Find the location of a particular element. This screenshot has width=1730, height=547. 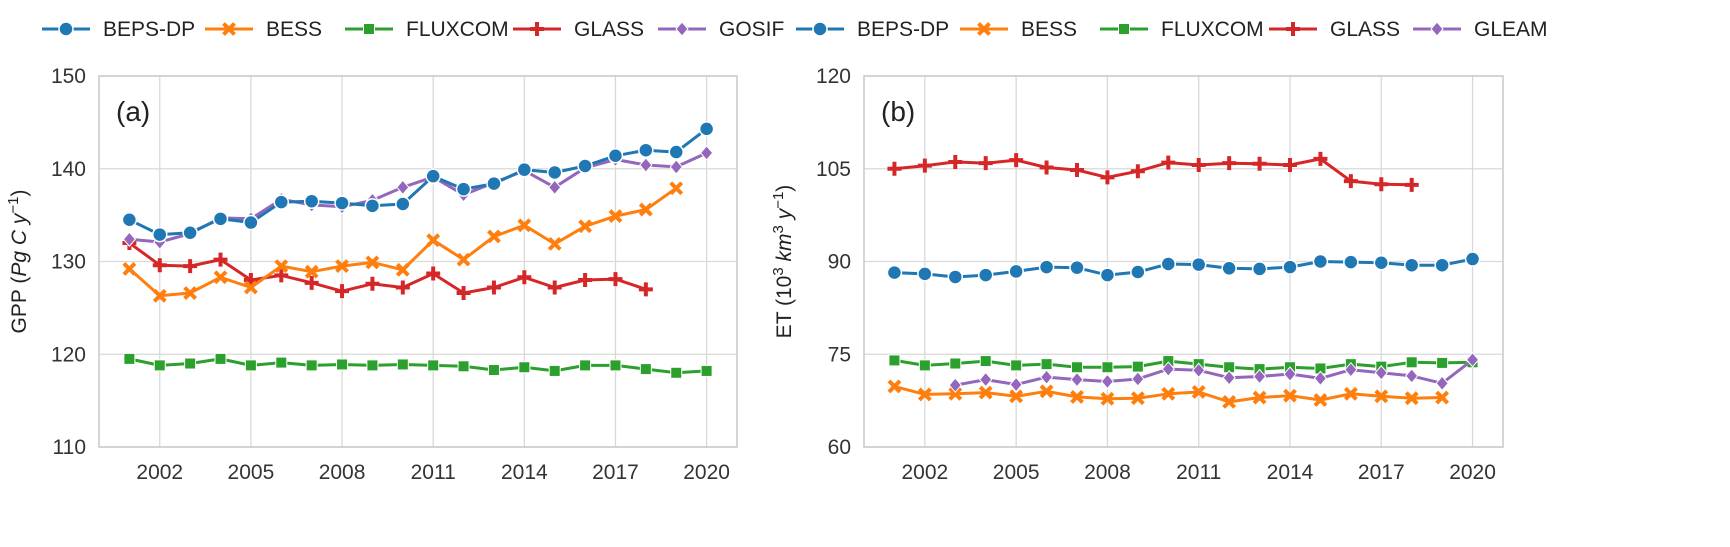

axis-title-part: GPP ( is located at coordinates (19, 305).